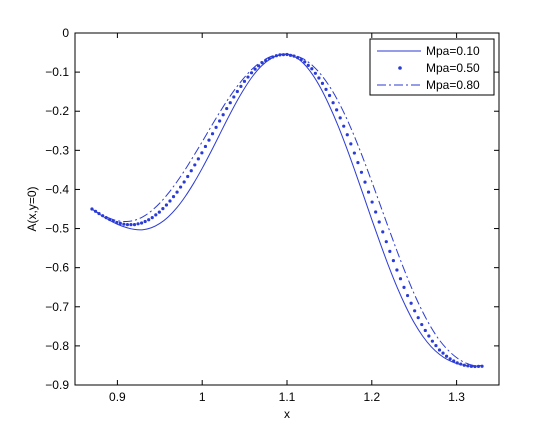  Describe the element at coordinates (371, 397) in the screenshot. I see `x-tick-label: 1.2` at that location.